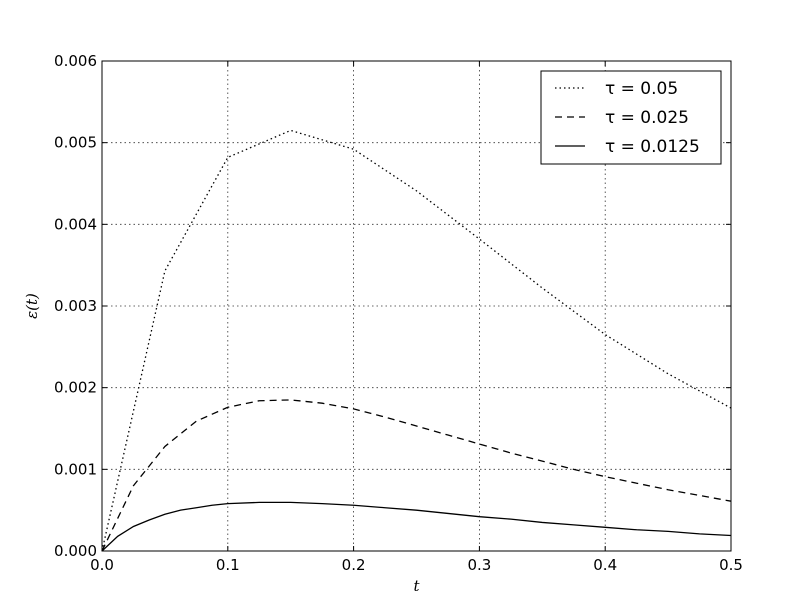  What do you see at coordinates (354, 565) in the screenshot?
I see `x-tick-label: 0.2` at bounding box center [354, 565].